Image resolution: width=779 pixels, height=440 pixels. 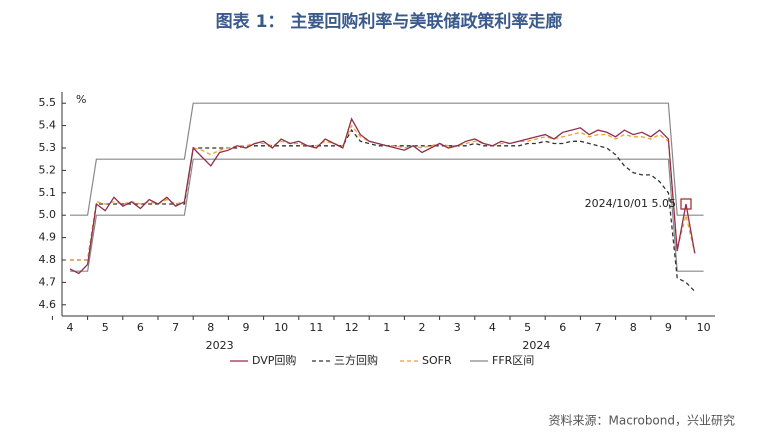 I want to click on x-tick-label: 11, so click(x=316, y=327).